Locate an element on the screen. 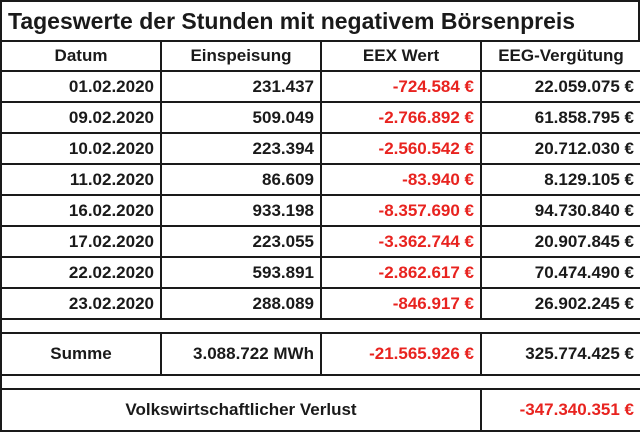 Image resolution: width=640 pixels, height=437 pixels. cell-date: 22.02.2020 is located at coordinates (81, 272).